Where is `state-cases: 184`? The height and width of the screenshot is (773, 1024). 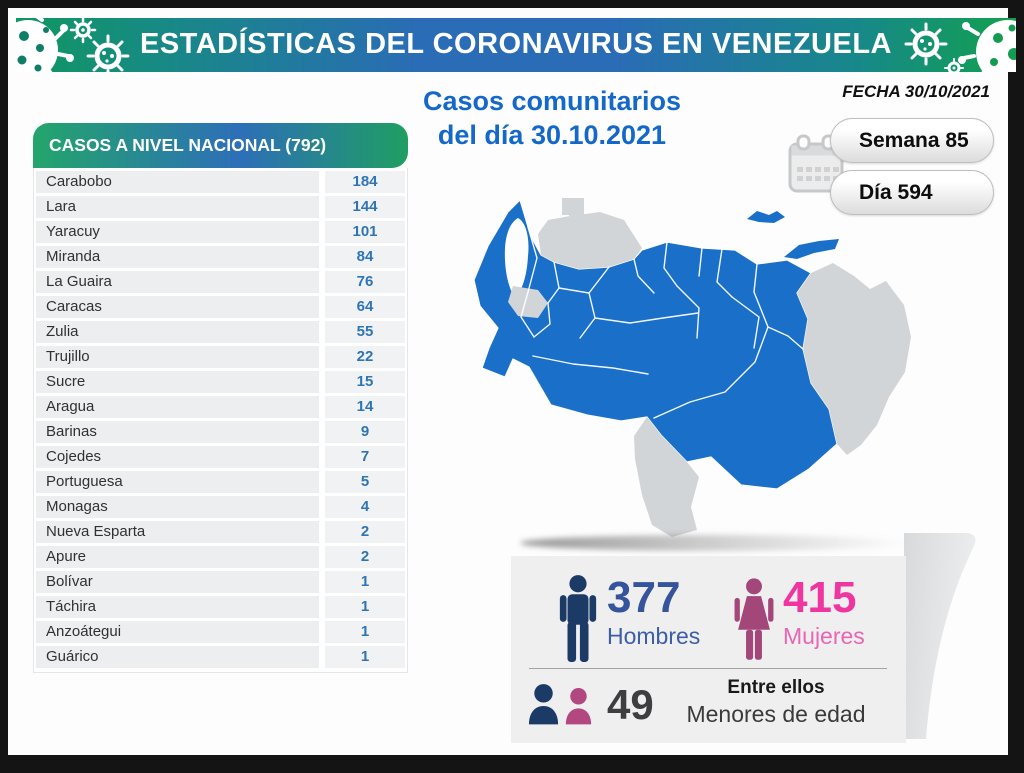
state-cases: 184 is located at coordinates (365, 182).